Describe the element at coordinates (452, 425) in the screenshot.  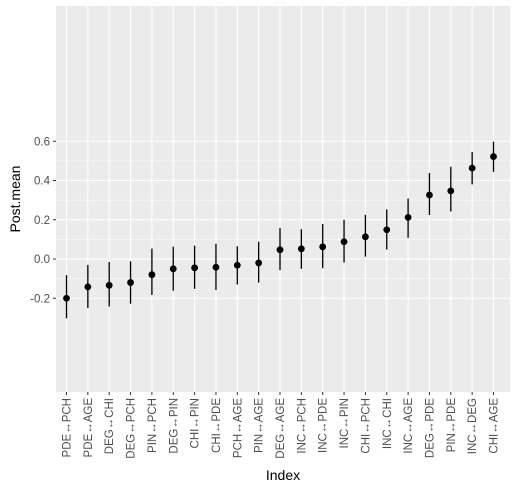
I see `x-tick-label: PIN↔PDE` at that location.